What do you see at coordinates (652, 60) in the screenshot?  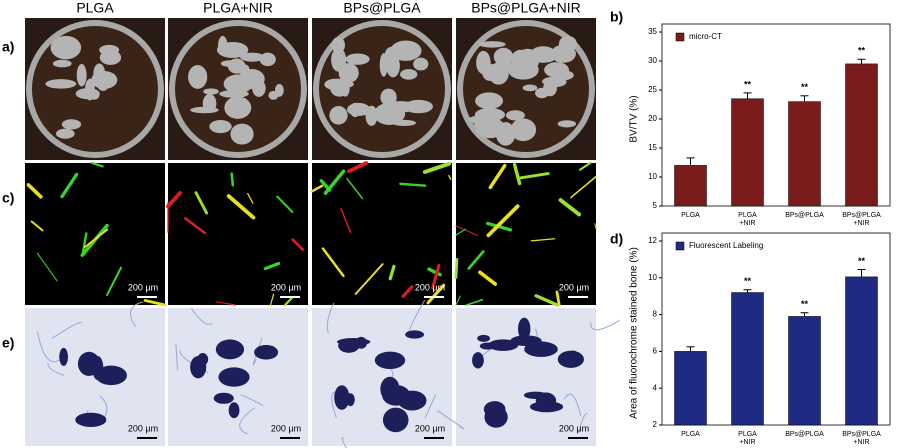 I see `y-tick-label: 30` at bounding box center [652, 60].